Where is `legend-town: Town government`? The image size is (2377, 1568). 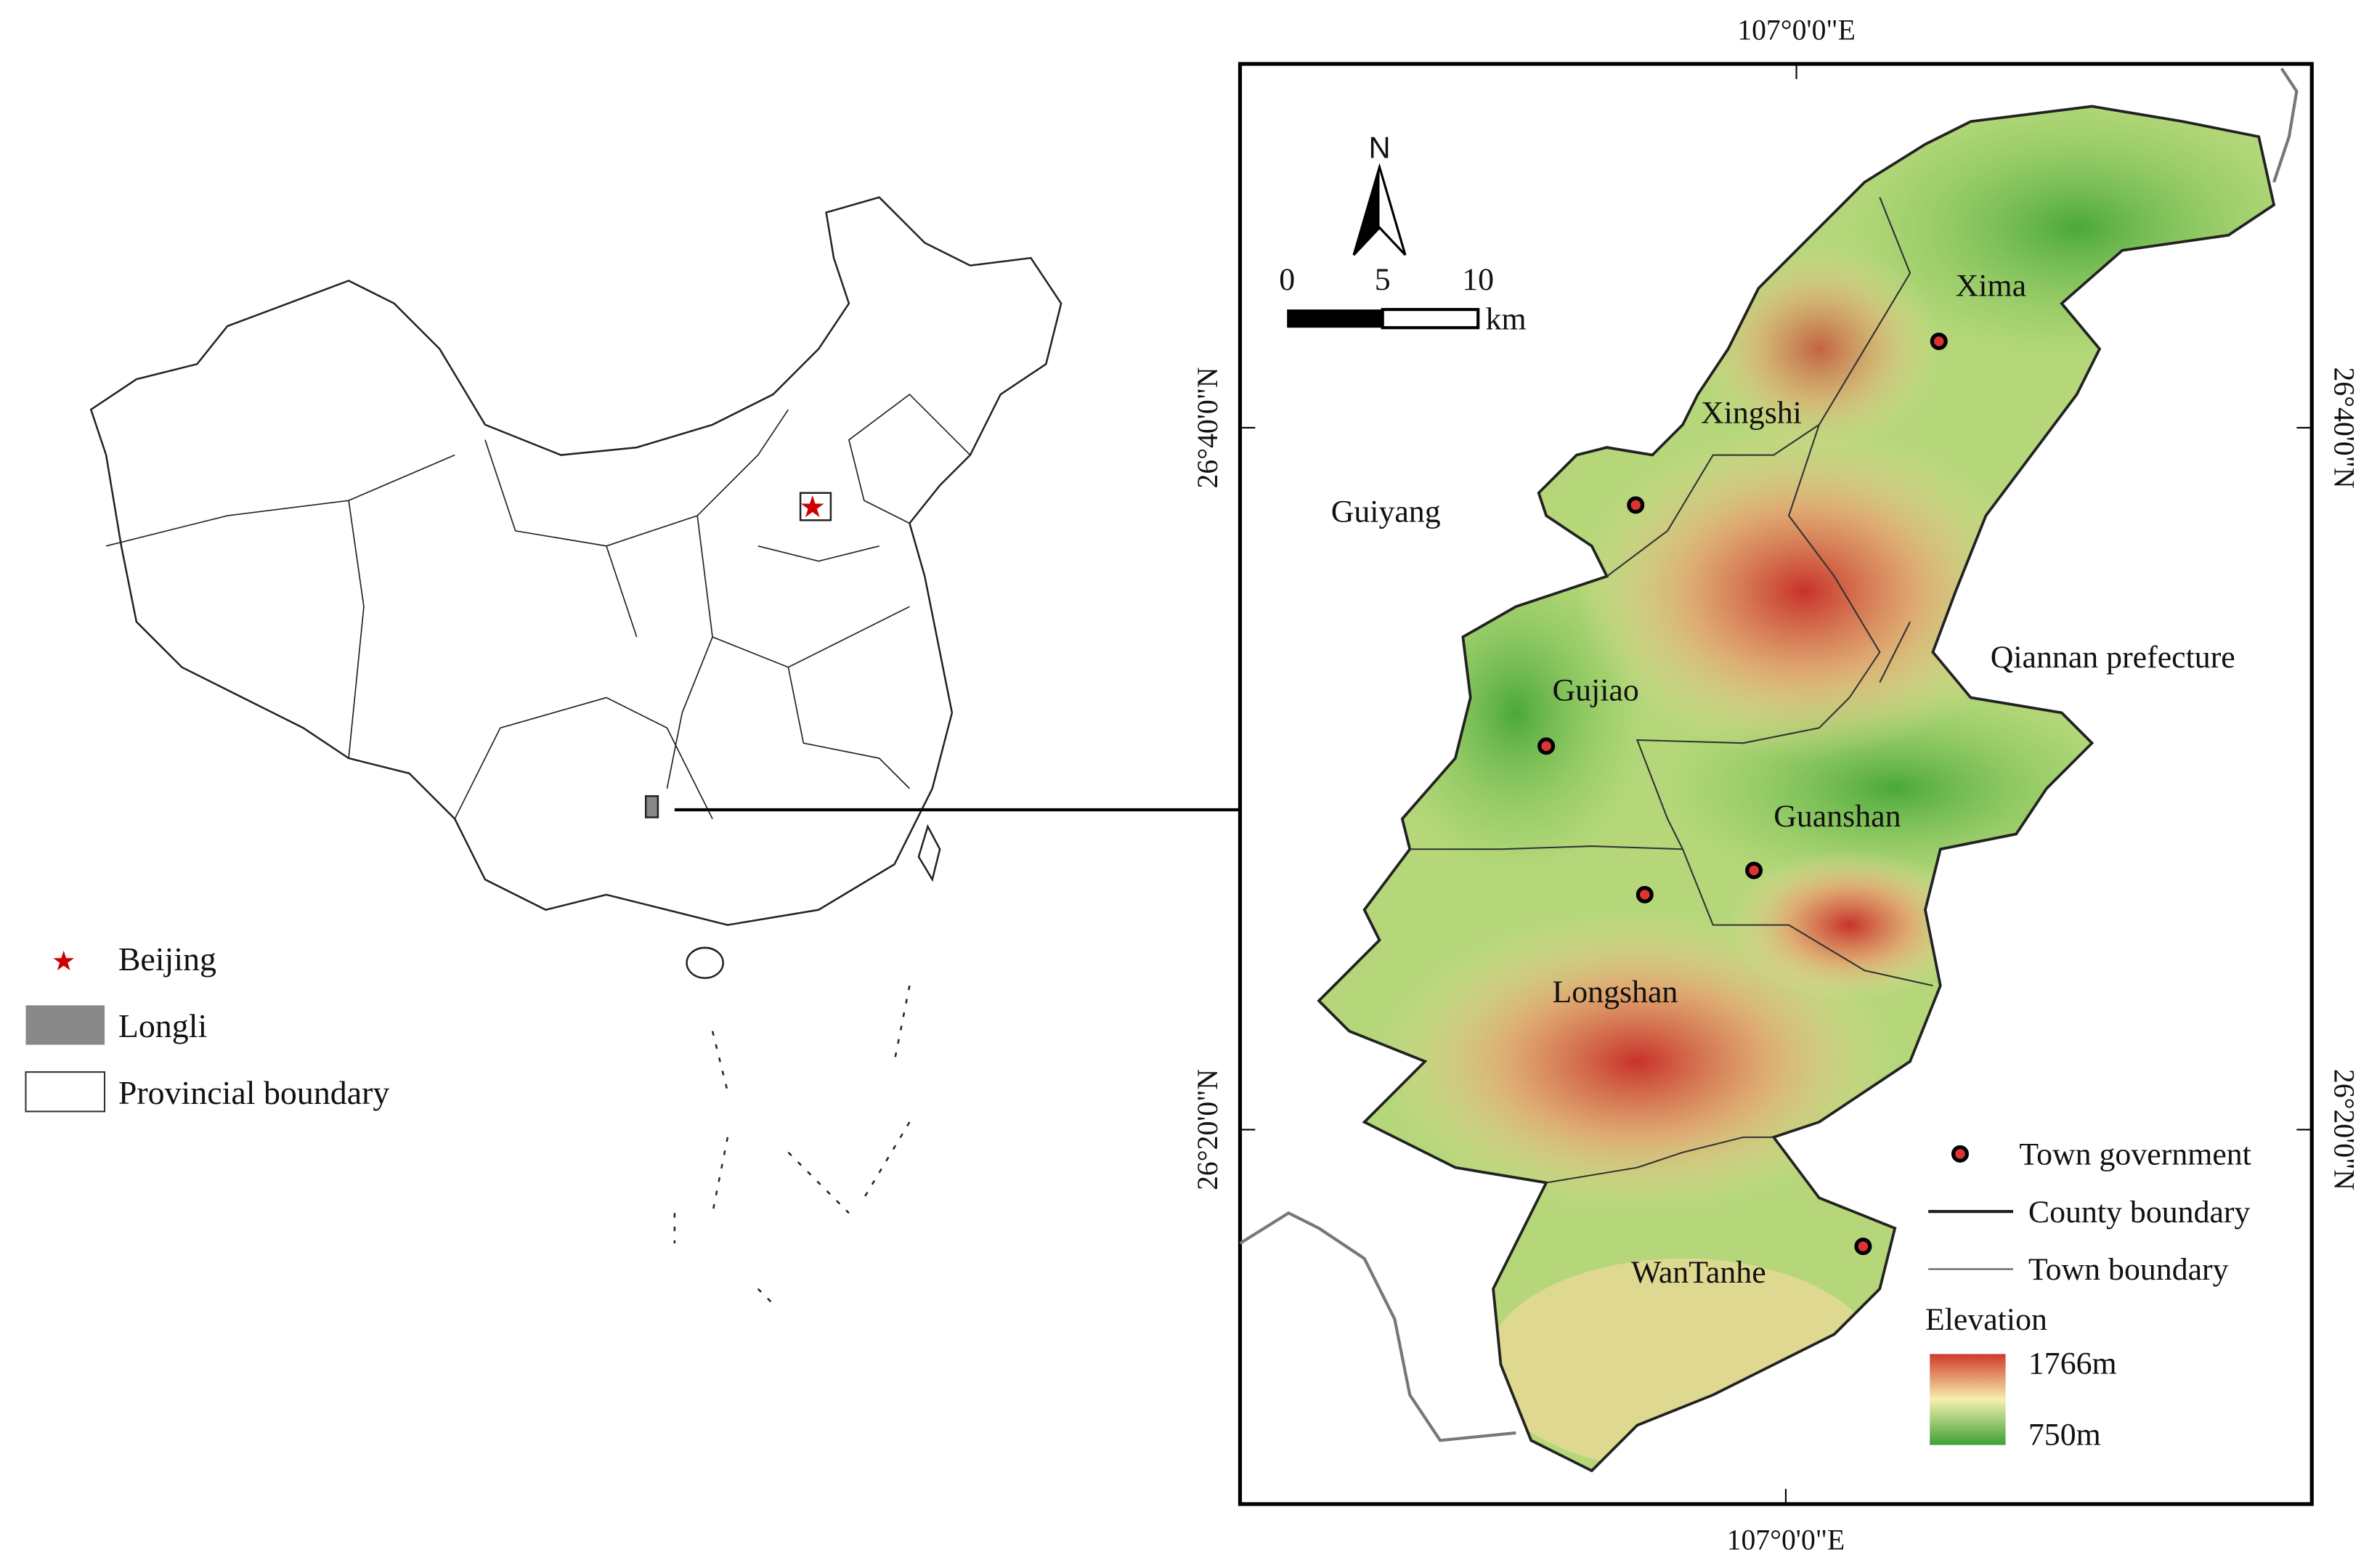 legend-town: Town government is located at coordinates (2135, 1154).